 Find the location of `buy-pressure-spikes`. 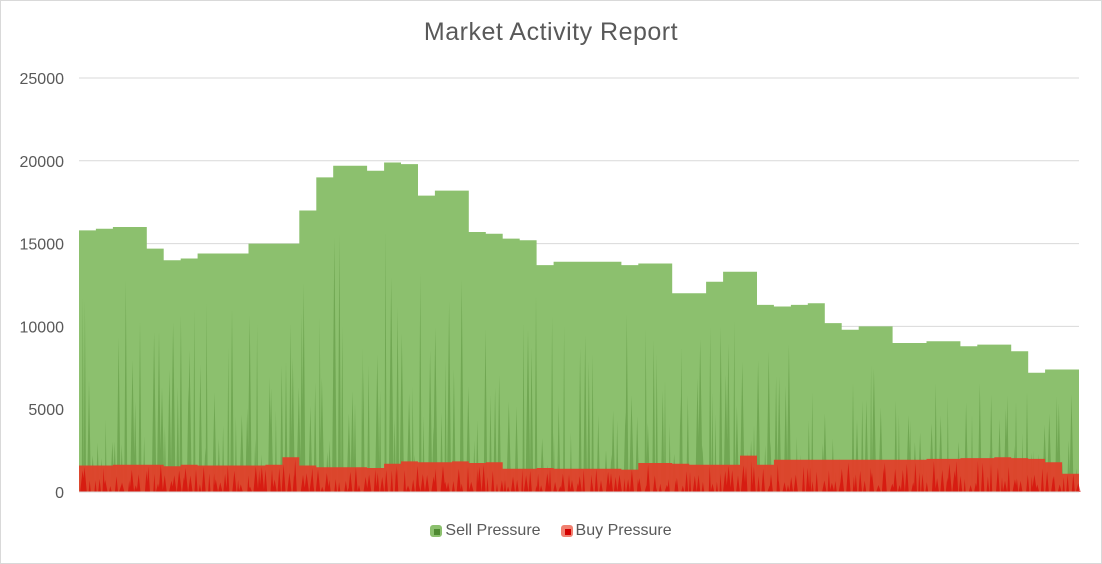

buy-pressure-spikes is located at coordinates (580, 475).